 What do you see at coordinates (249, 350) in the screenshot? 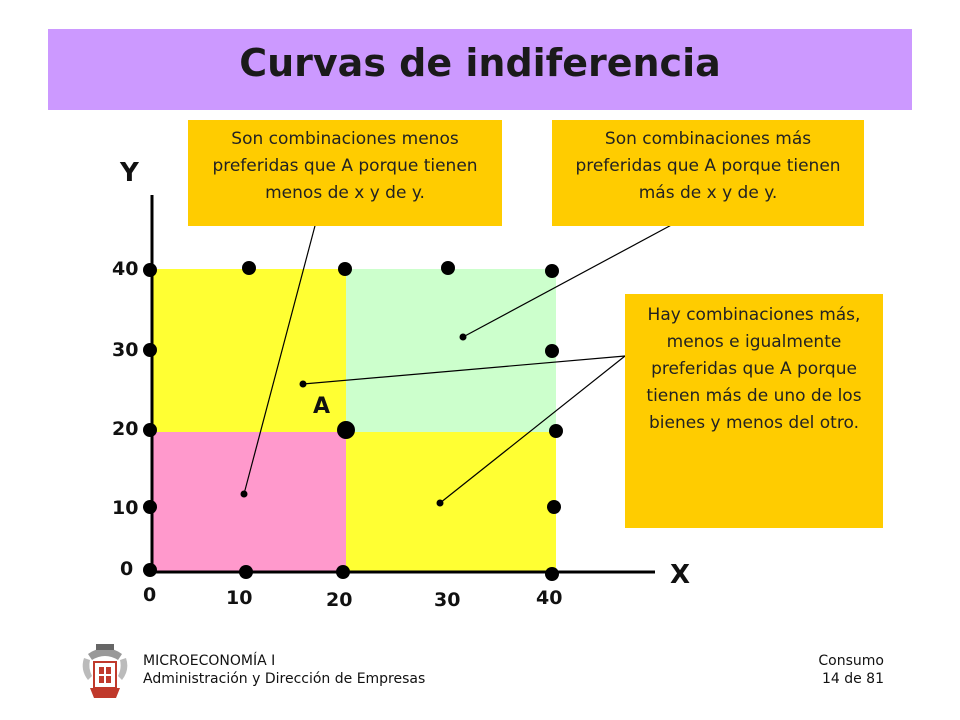
I see `region-upper-left-yellow` at bounding box center [249, 350].